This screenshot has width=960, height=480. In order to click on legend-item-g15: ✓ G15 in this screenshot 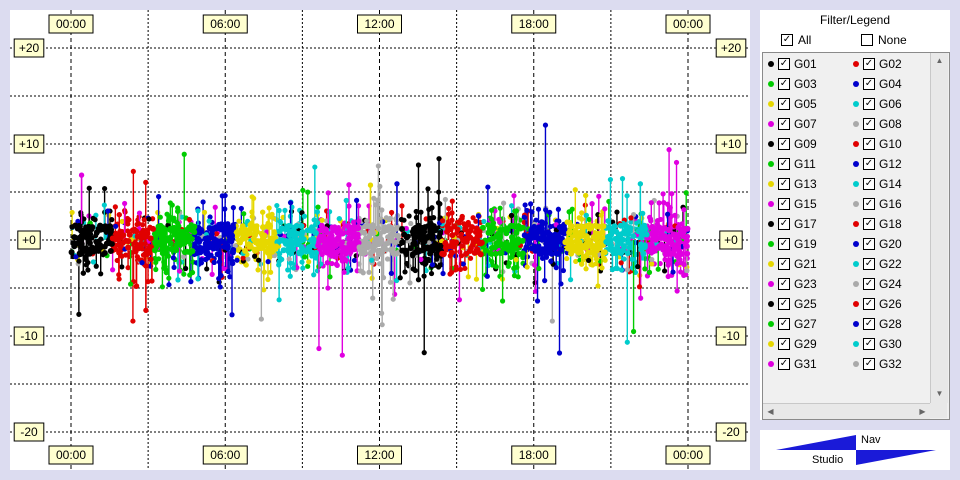, I will do `click(808, 205)`.